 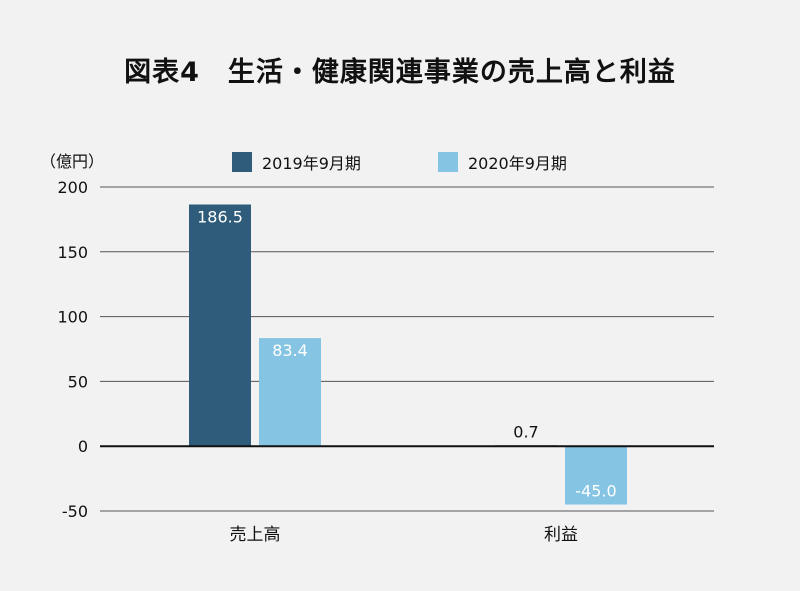 What do you see at coordinates (220, 216) in the screenshot?
I see `data-label-s0-c0: 186.5` at bounding box center [220, 216].